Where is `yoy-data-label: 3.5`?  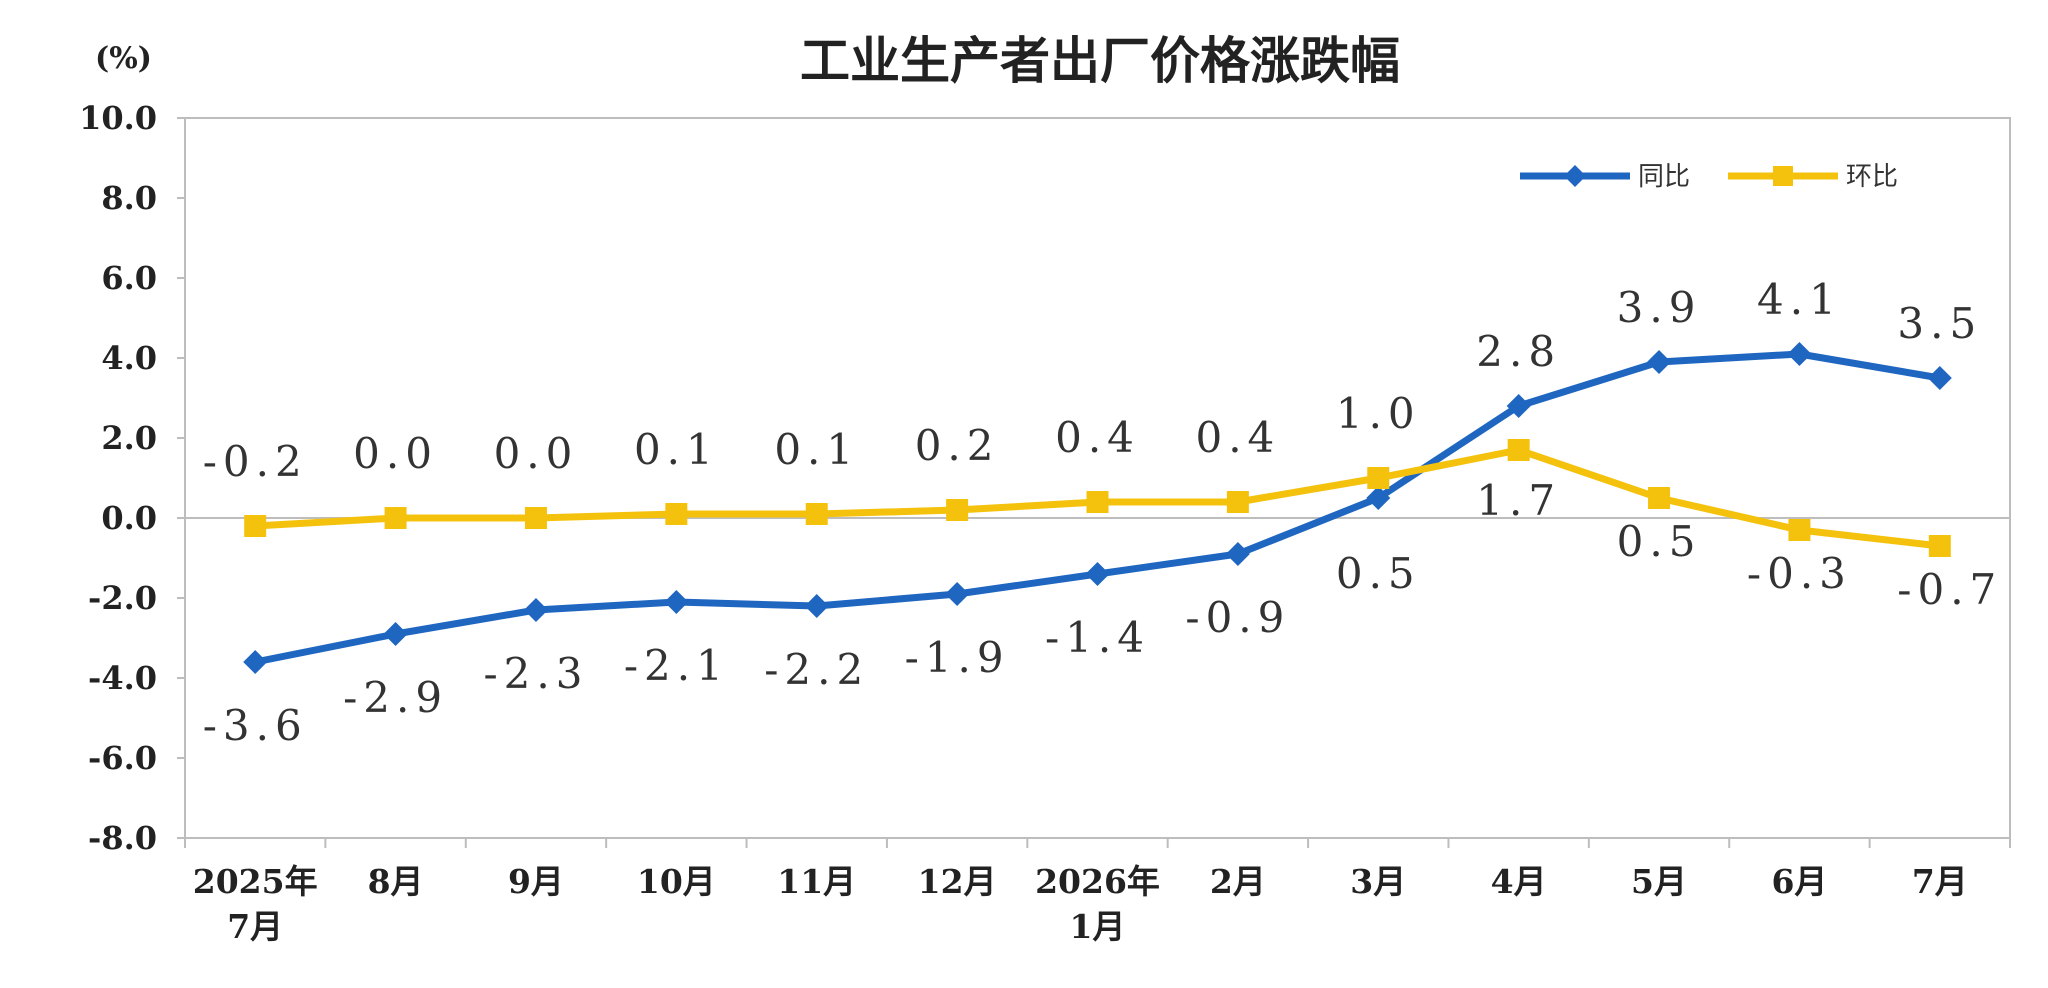 yoy-data-label: 3.5 is located at coordinates (1939, 323).